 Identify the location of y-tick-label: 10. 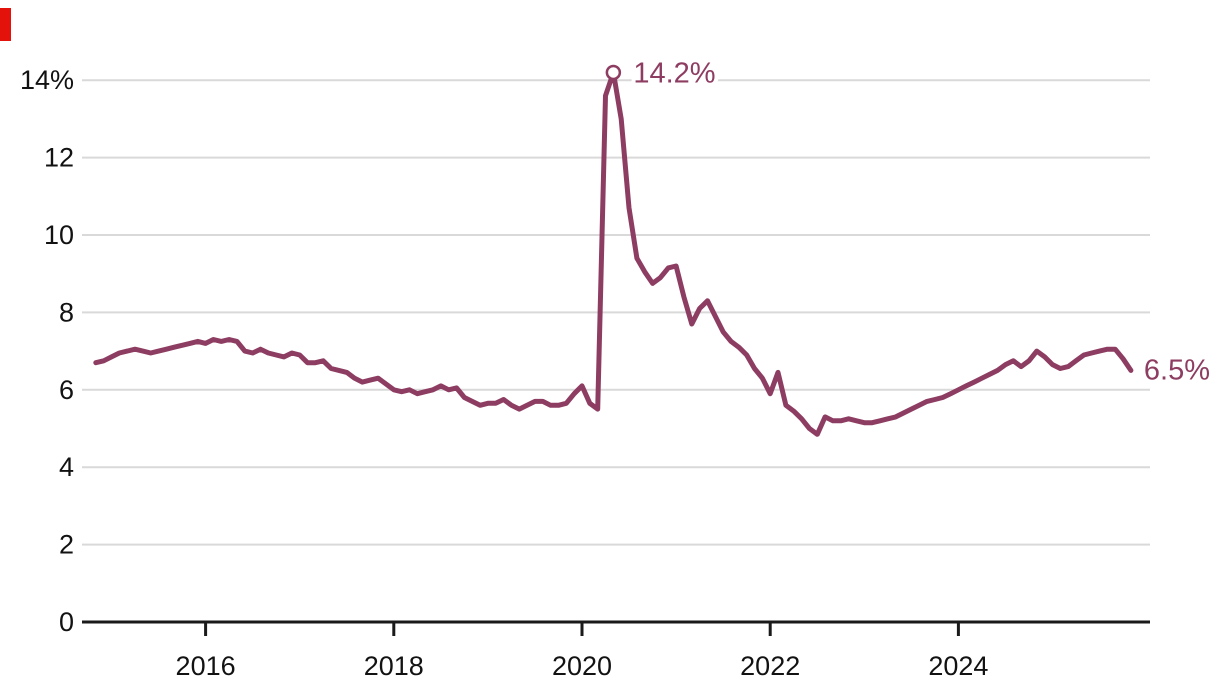
(59, 235).